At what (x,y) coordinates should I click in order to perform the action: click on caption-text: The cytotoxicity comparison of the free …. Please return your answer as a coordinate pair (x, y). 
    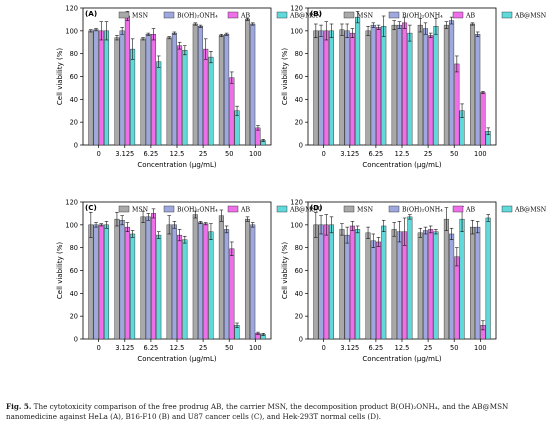
    Looking at the image, I should click on (257, 411).